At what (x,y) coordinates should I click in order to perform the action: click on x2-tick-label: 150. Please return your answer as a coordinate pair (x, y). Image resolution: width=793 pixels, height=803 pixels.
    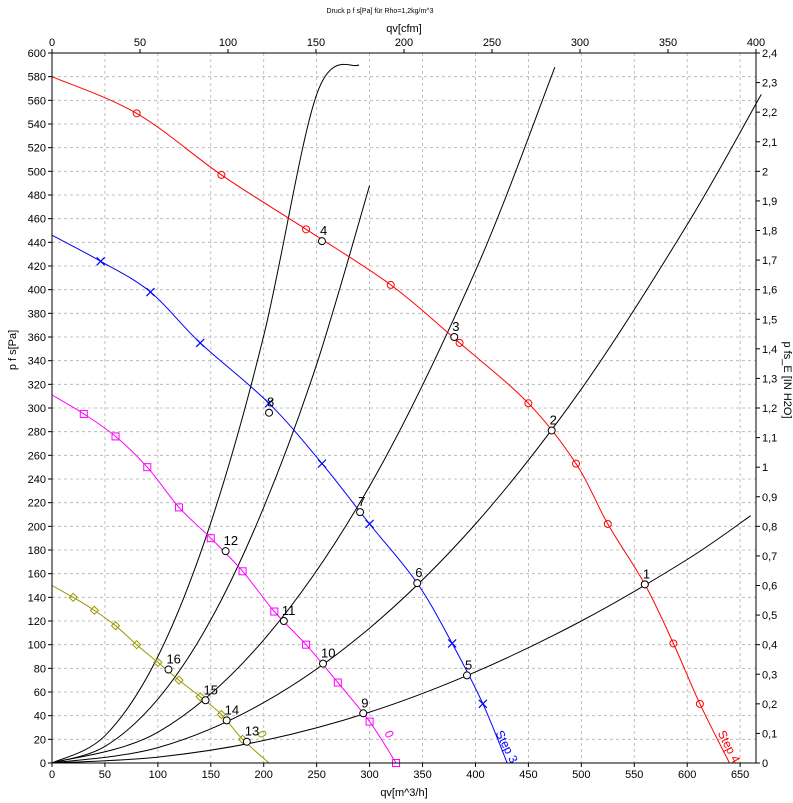
    Looking at the image, I should click on (316, 43).